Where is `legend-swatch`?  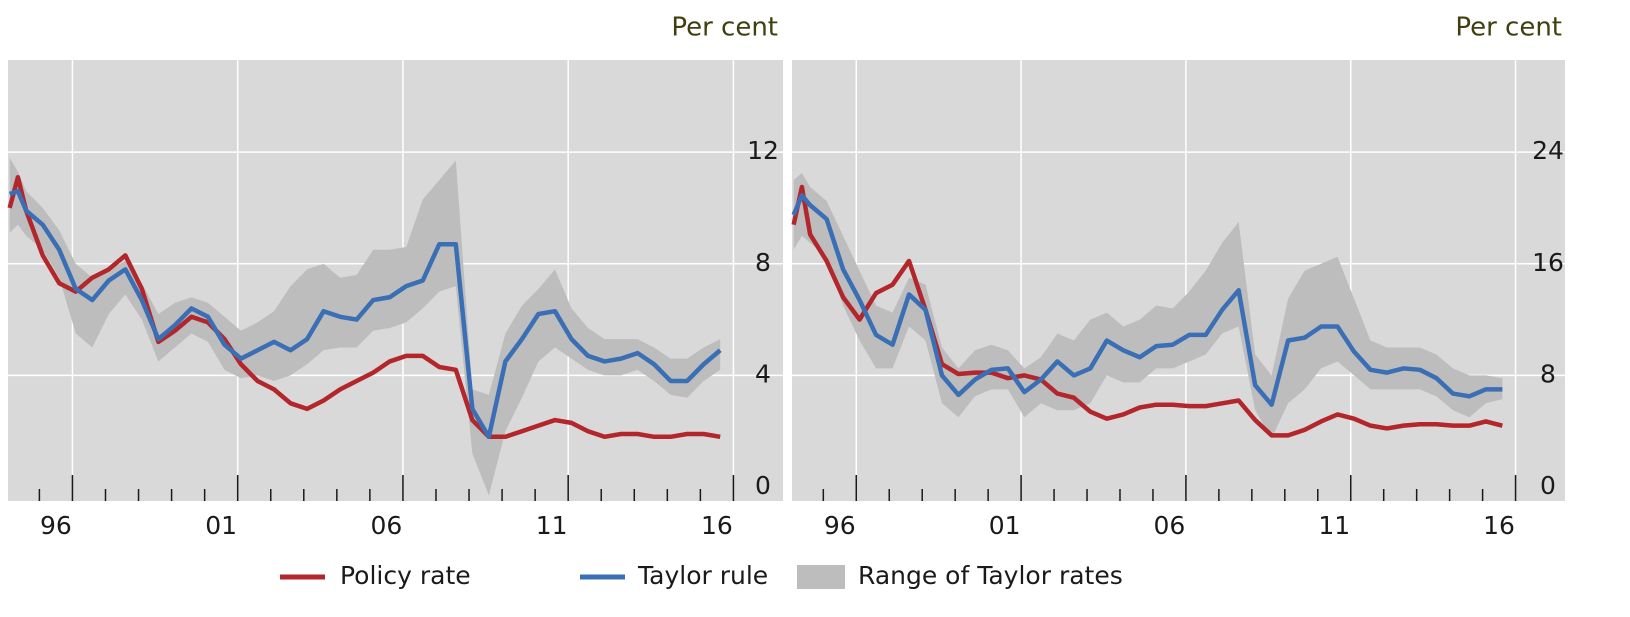
legend-swatch is located at coordinates (821, 577).